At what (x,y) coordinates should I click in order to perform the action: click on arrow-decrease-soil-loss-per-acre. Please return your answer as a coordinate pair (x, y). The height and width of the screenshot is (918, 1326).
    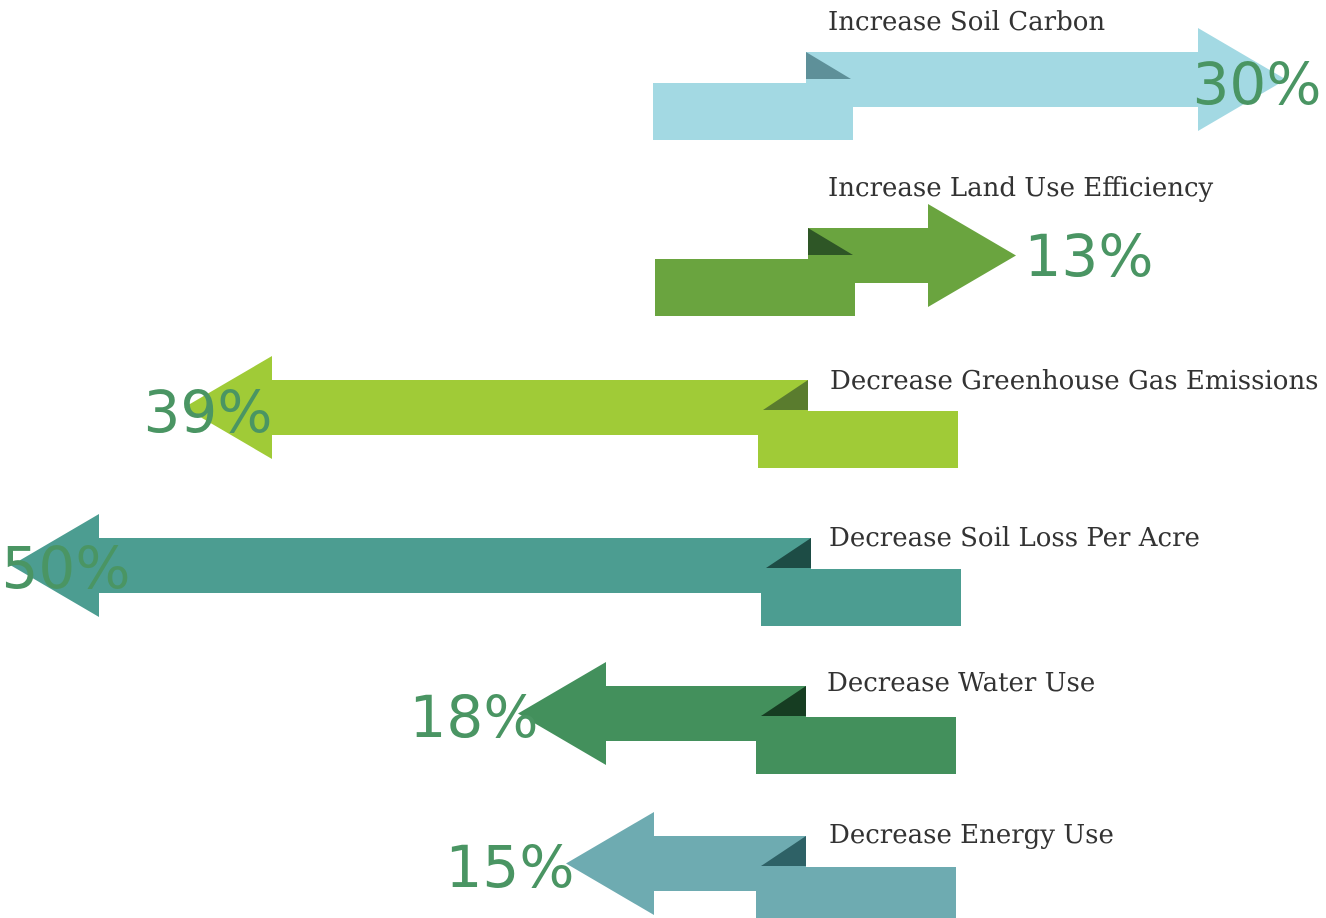
    Looking at the image, I should click on (411, 565).